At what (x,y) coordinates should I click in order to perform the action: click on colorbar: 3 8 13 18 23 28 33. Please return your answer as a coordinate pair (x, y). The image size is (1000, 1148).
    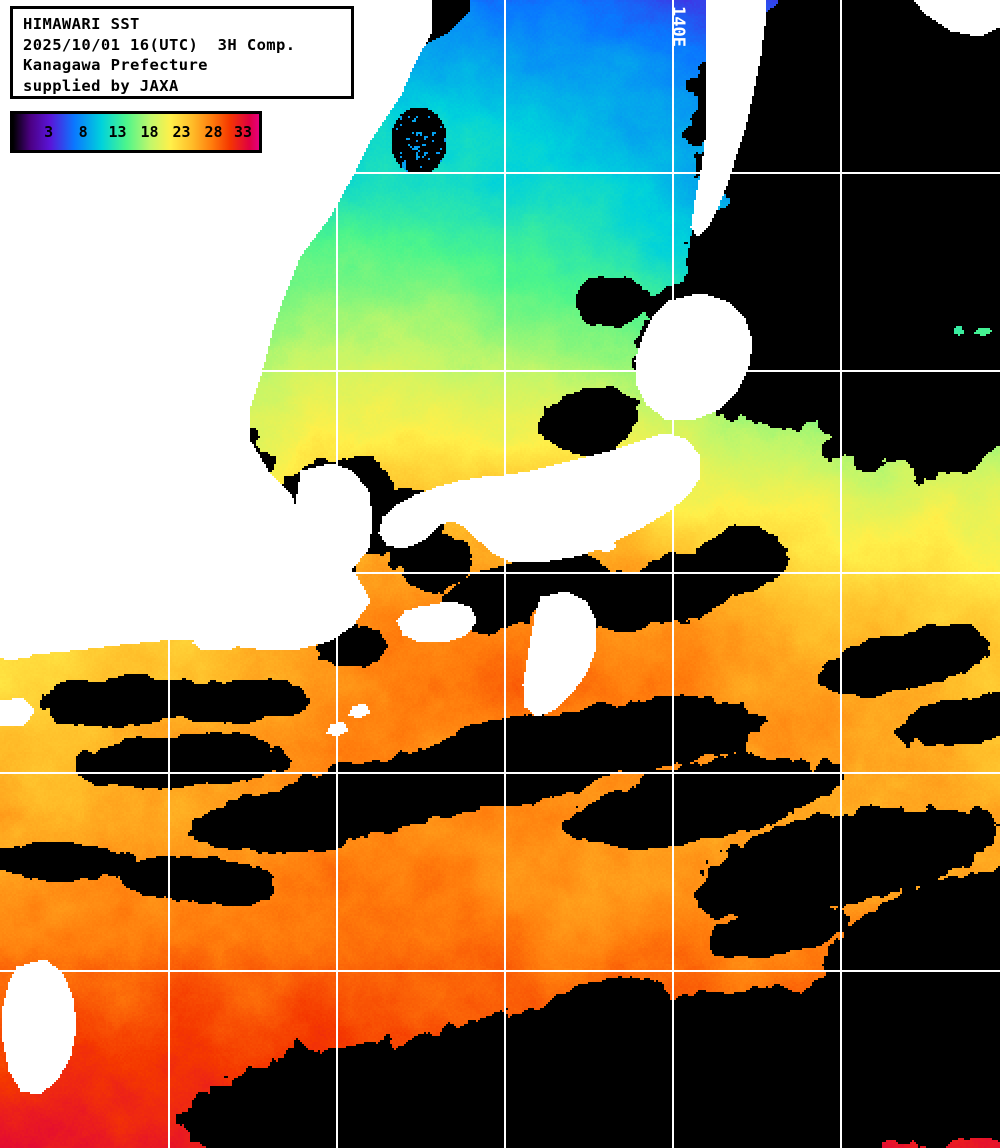
    Looking at the image, I should click on (136, 132).